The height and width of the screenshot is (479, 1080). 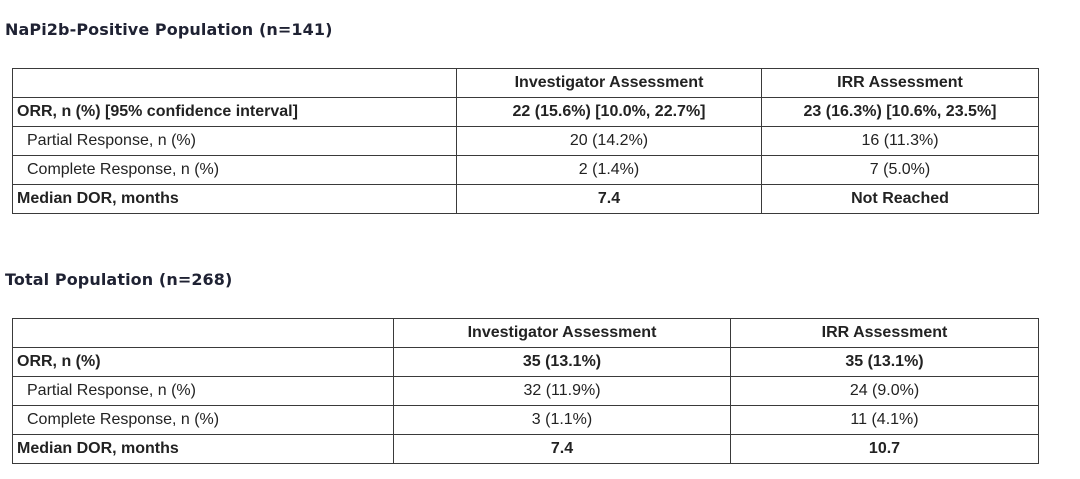 What do you see at coordinates (884, 362) in the screenshot?
I see `irr-value: 35 (13.1%)` at bounding box center [884, 362].